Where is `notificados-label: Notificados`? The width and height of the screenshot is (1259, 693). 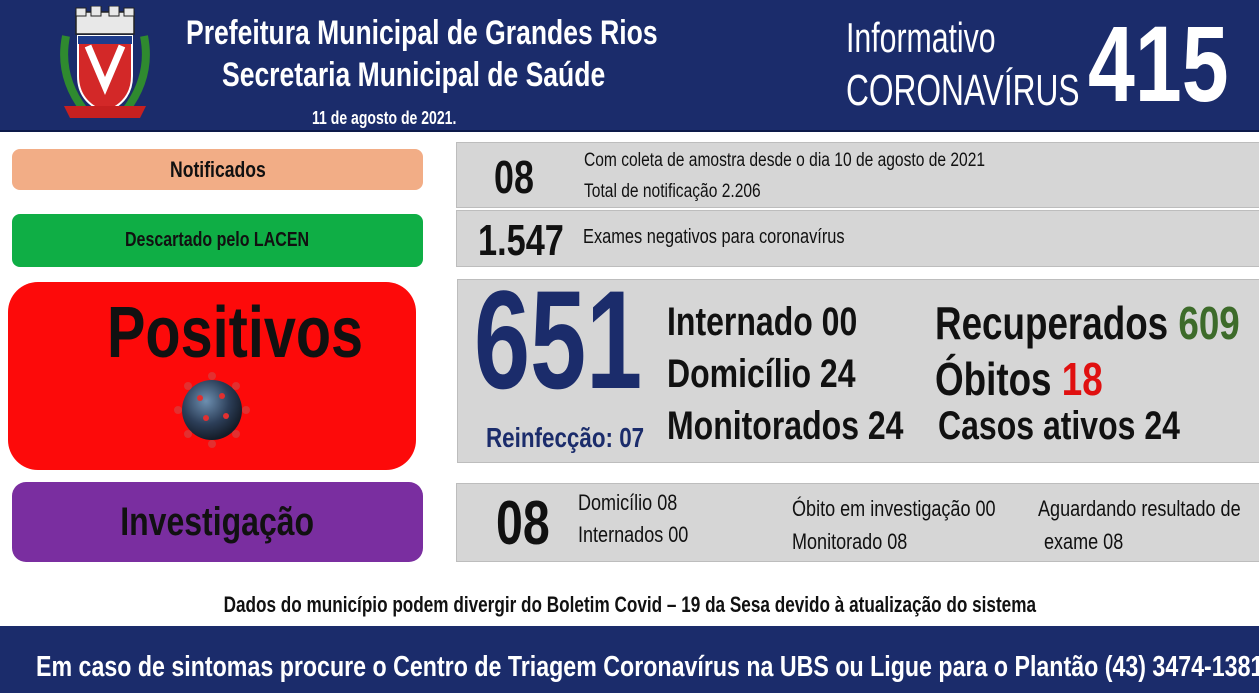
notificados-label: Notificados is located at coordinates (217, 169).